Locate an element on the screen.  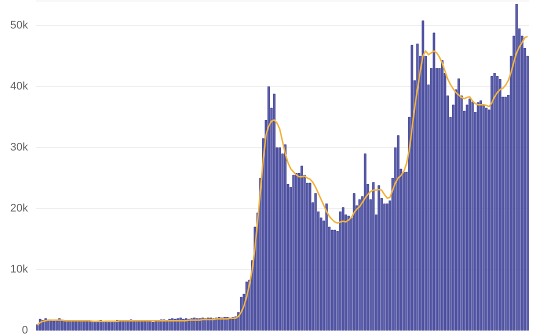
y-tick-label: 30k is located at coordinates (19, 147).